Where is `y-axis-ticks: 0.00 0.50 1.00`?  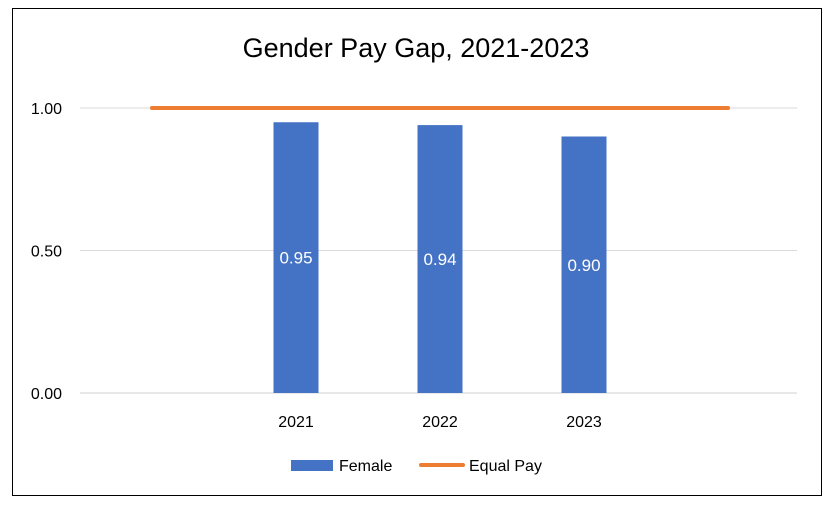 y-axis-ticks: 0.00 0.50 1.00 is located at coordinates (46, 252).